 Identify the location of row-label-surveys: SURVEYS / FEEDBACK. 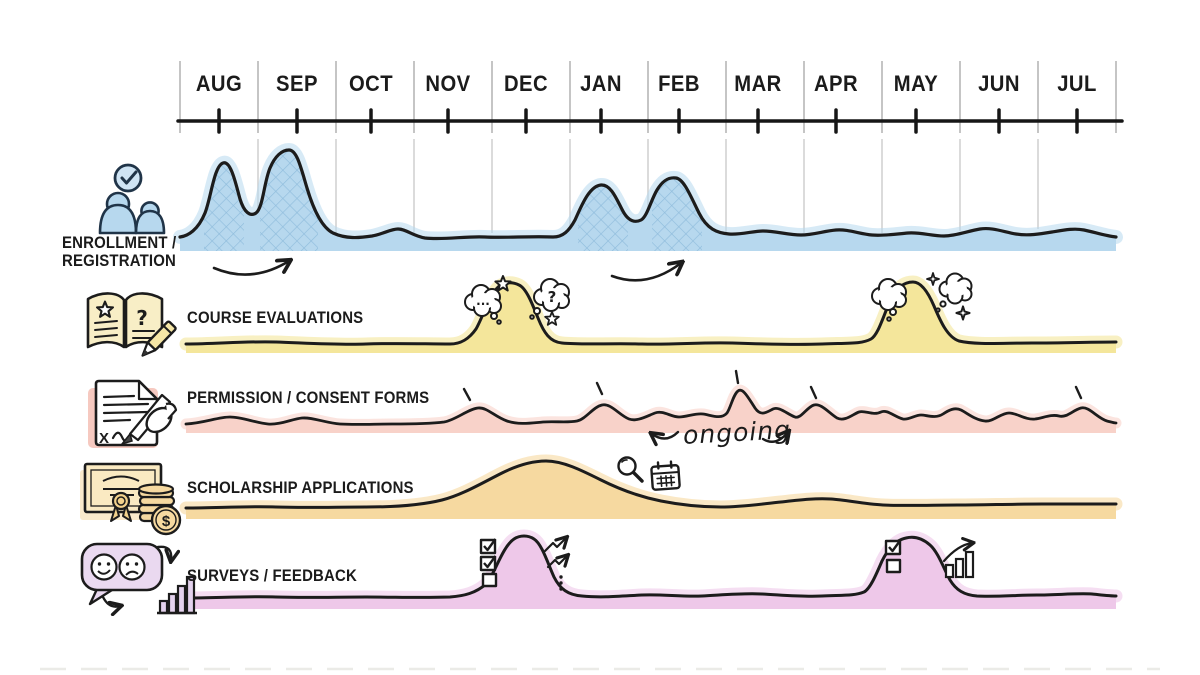
(272, 575).